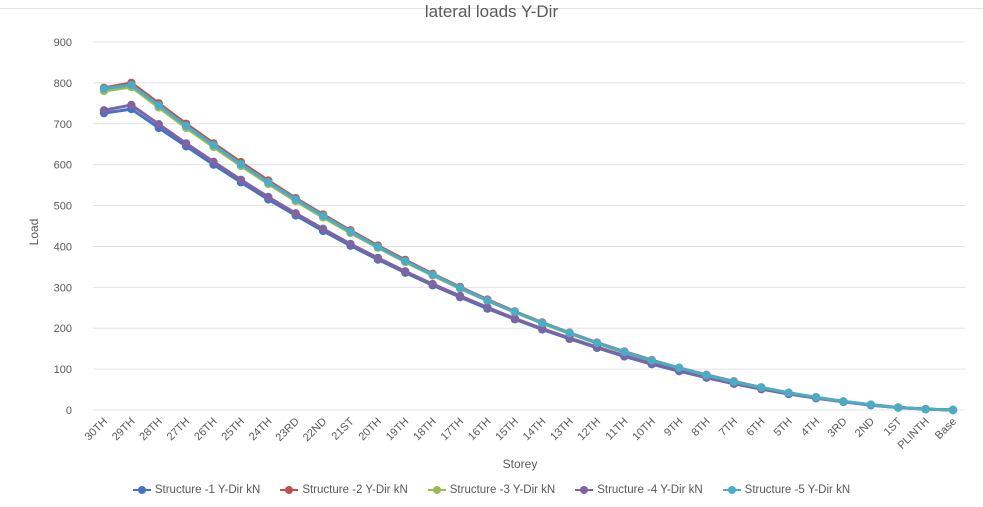 This screenshot has width=983, height=507. I want to click on x-tick-label: 21ST, so click(343, 428).